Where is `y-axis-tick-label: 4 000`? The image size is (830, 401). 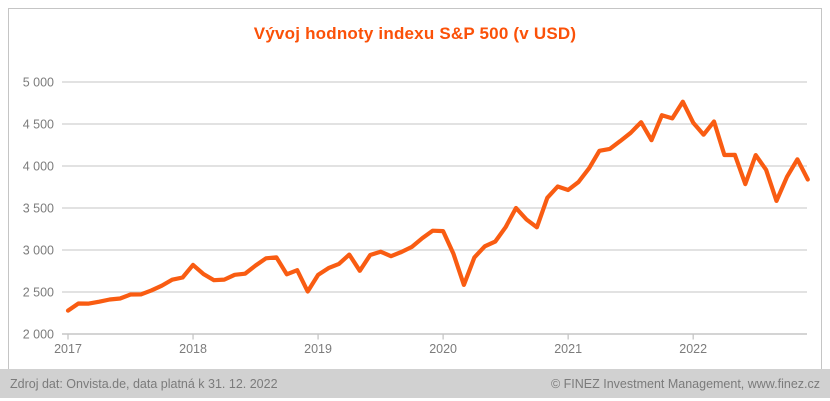
y-axis-tick-label: 4 000 is located at coordinates (38, 167).